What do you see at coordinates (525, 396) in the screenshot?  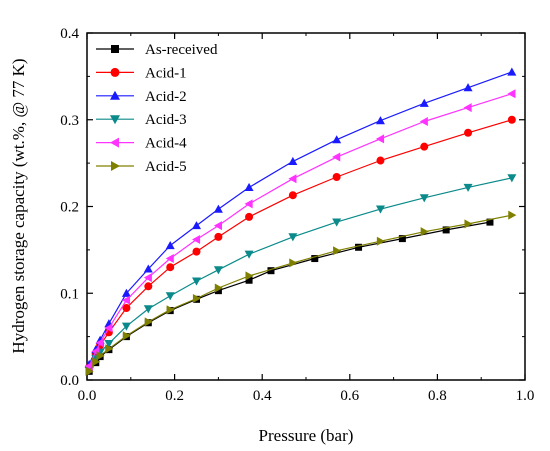 I see `x-tick-label: 1.0` at bounding box center [525, 396].